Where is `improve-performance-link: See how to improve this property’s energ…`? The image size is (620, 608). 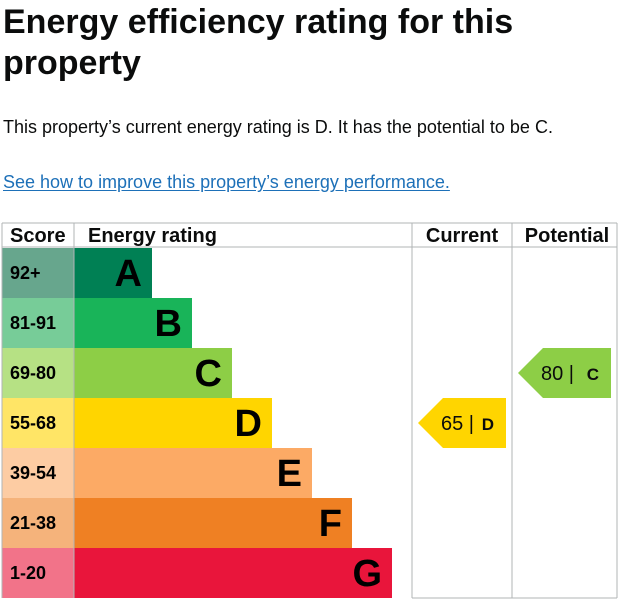
improve-performance-link: See how to improve this property’s energ… is located at coordinates (226, 182).